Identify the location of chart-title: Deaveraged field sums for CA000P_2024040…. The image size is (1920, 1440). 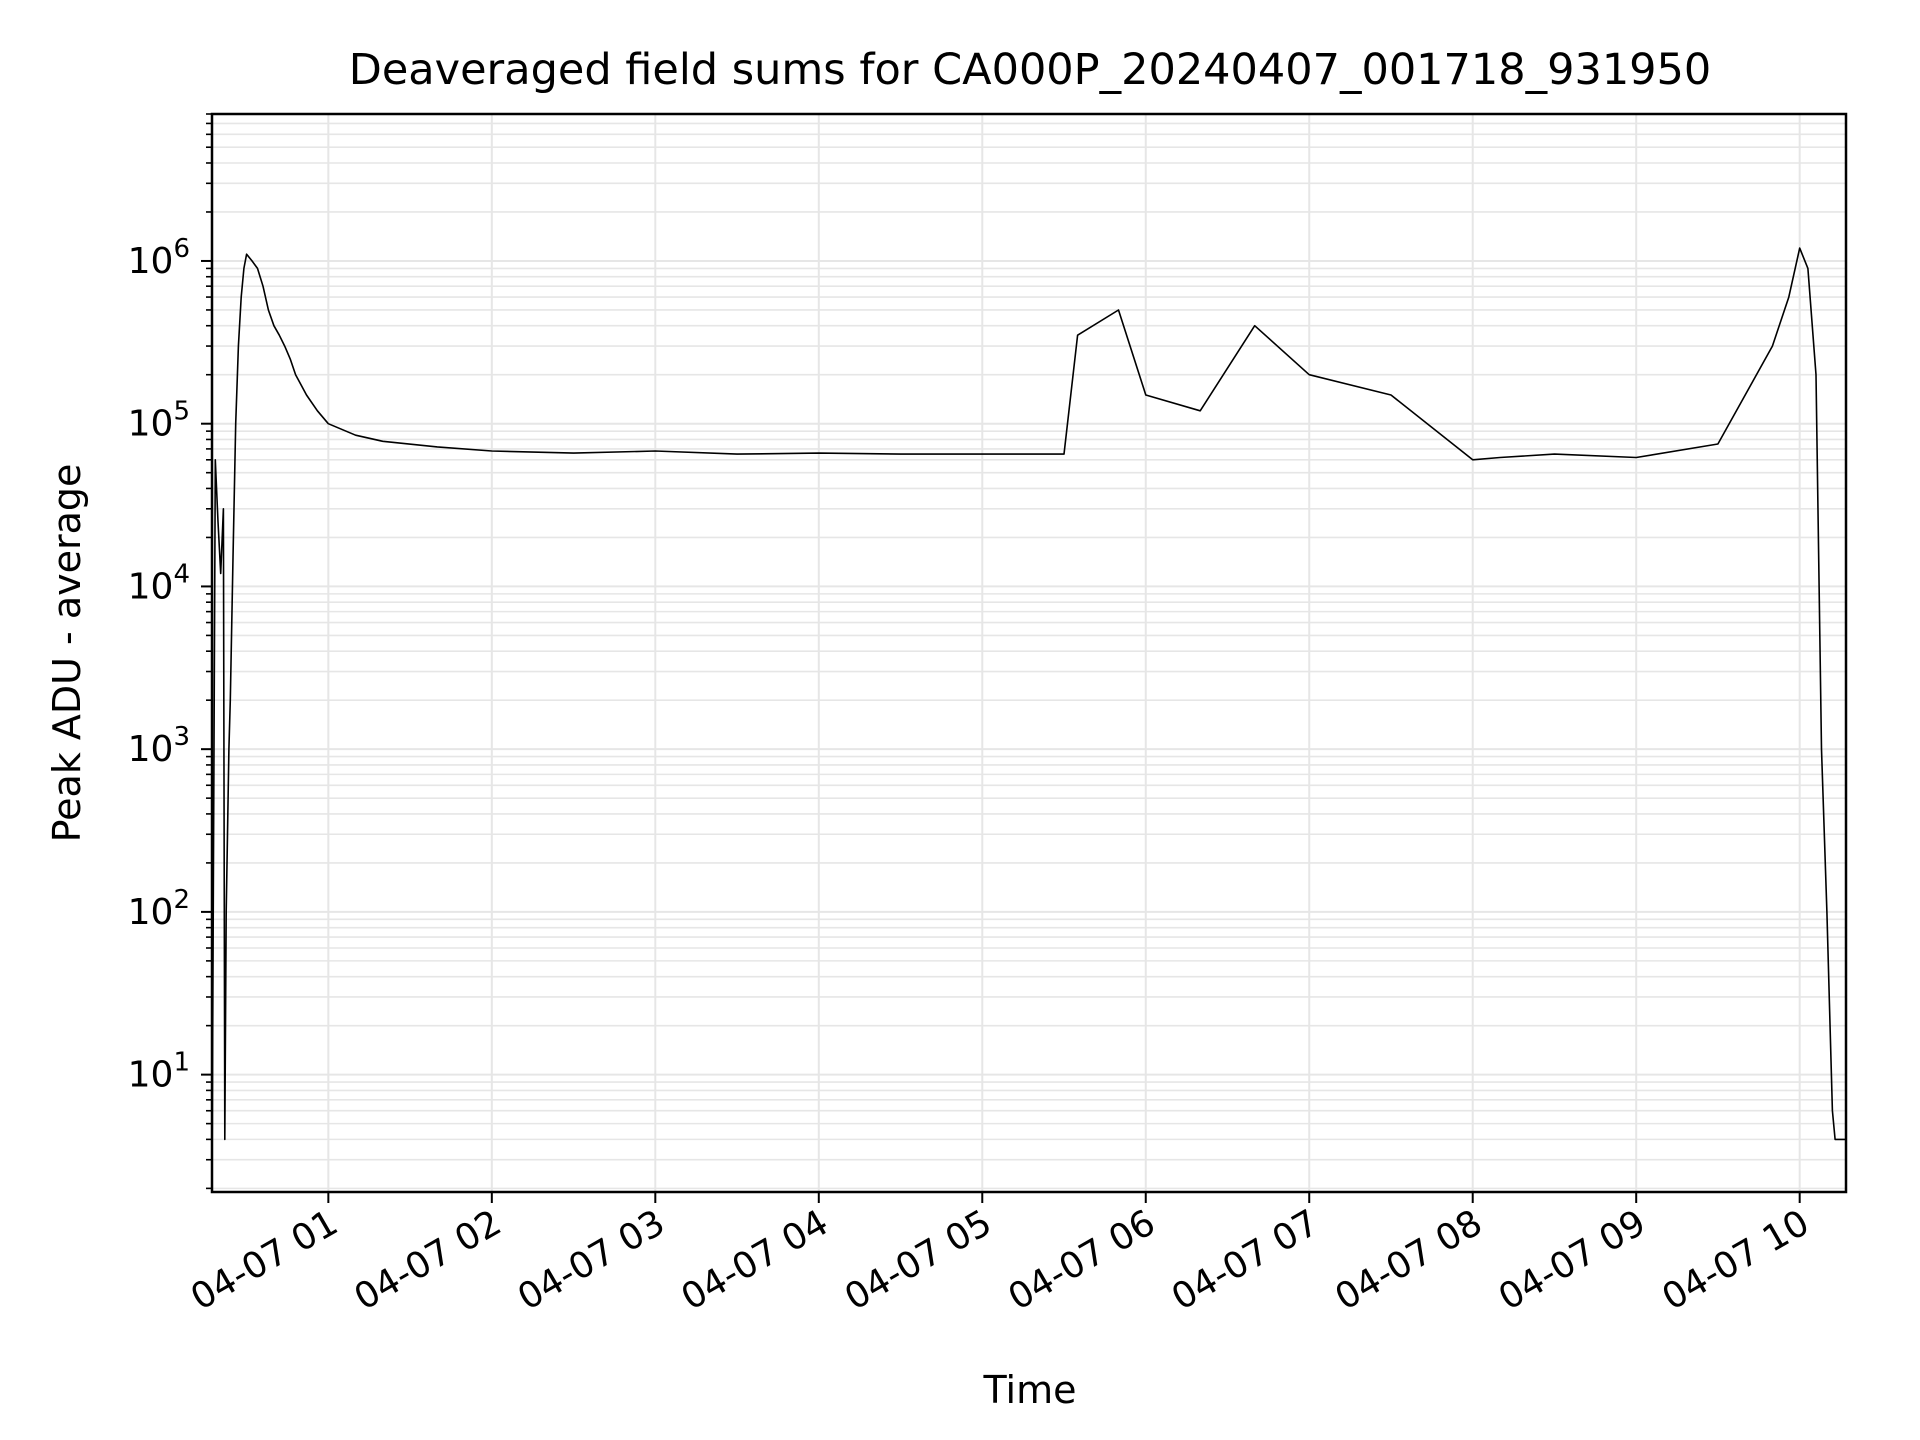
(1030, 70).